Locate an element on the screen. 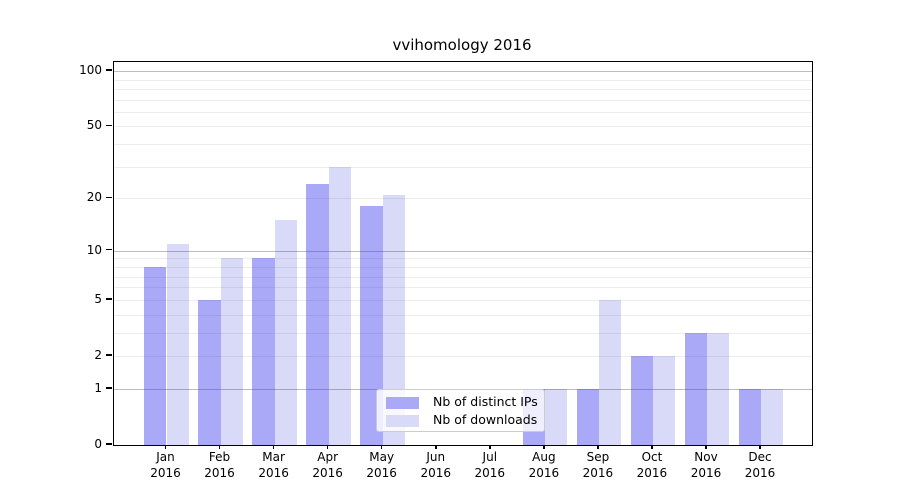  chart-title: vvihomology 2016 is located at coordinates (462, 45).